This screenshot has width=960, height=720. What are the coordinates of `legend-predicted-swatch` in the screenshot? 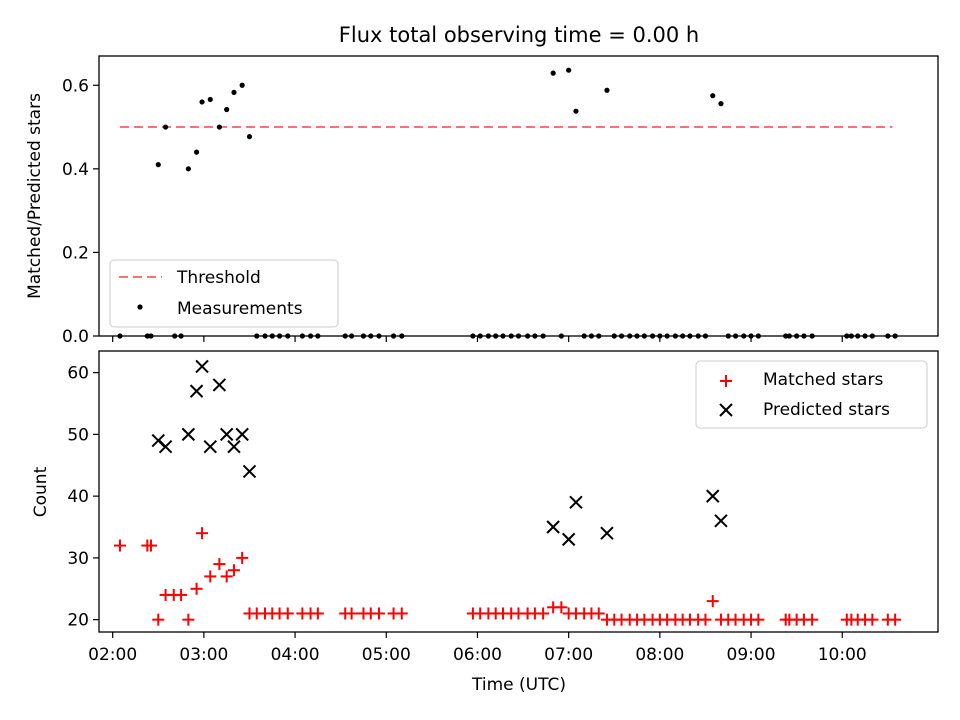 It's located at (726, 410).